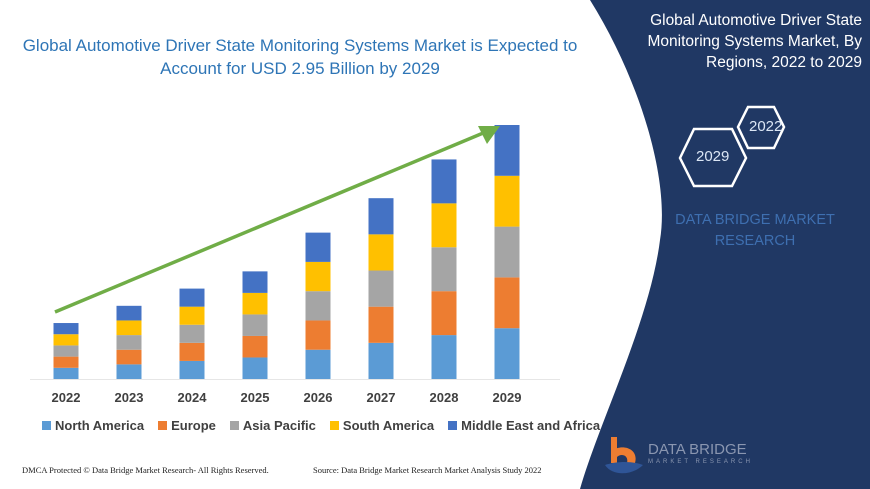  Describe the element at coordinates (279, 425) in the screenshot. I see `legend-label: Asia Pacific` at that location.